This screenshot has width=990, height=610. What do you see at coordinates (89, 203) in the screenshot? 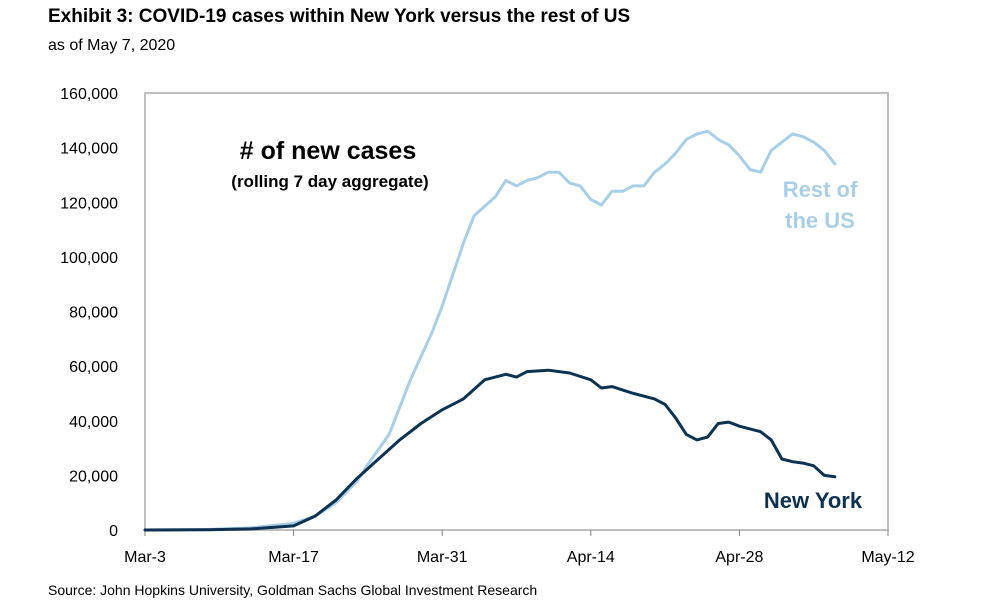
I see `y-tick-label: 120,000` at bounding box center [89, 203].